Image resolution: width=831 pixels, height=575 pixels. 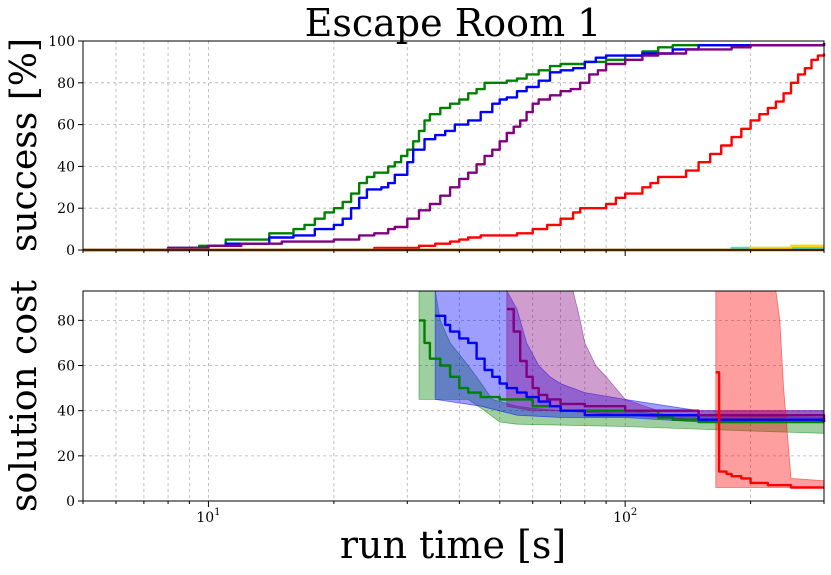 What do you see at coordinates (24, 145) in the screenshot?
I see `success-y-axis-label: success [%]` at bounding box center [24, 145].